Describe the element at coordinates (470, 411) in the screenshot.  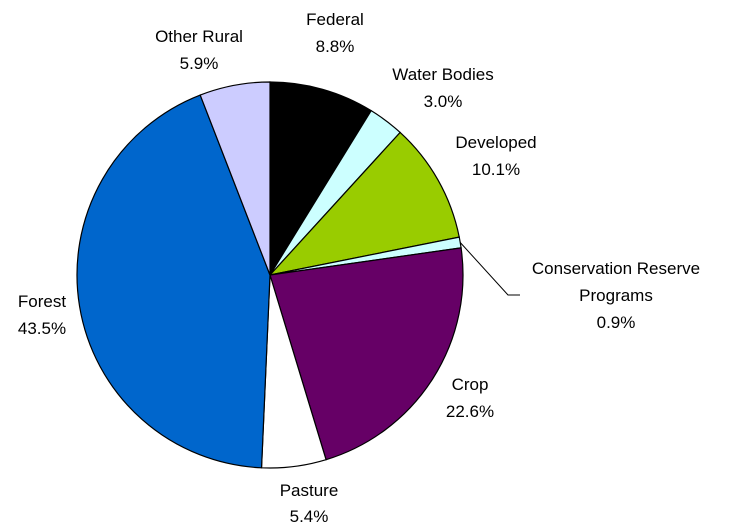
I see `slice-value-crop: 22.6%` at that location.